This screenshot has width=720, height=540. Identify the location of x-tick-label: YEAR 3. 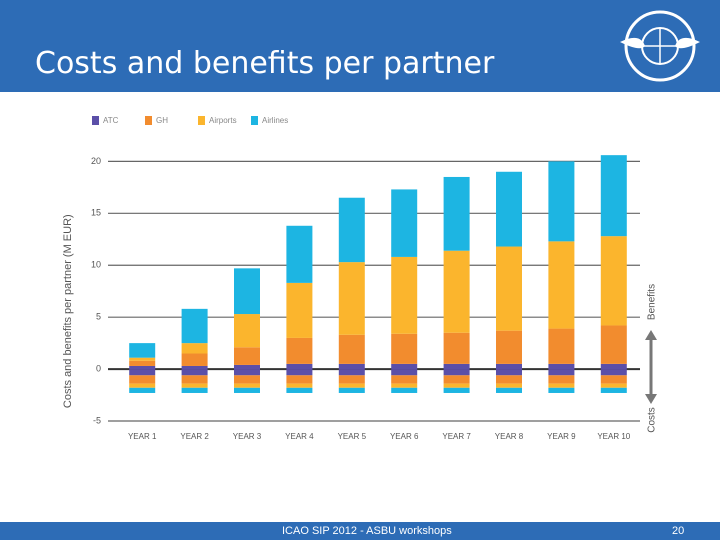
(247, 436).